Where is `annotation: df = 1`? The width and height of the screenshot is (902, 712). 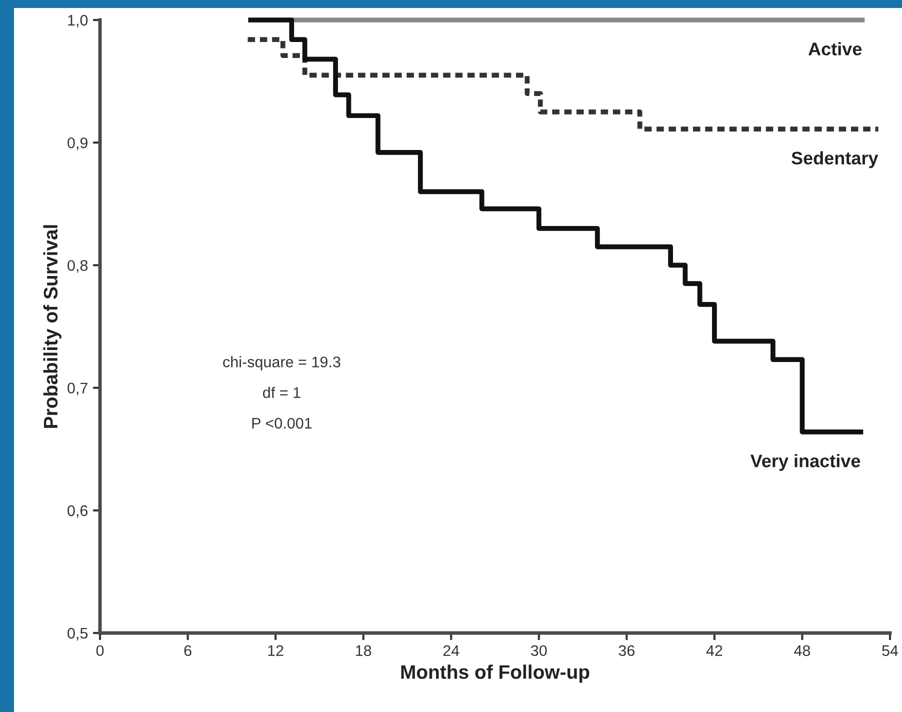 annotation: df = 1 is located at coordinates (281, 392).